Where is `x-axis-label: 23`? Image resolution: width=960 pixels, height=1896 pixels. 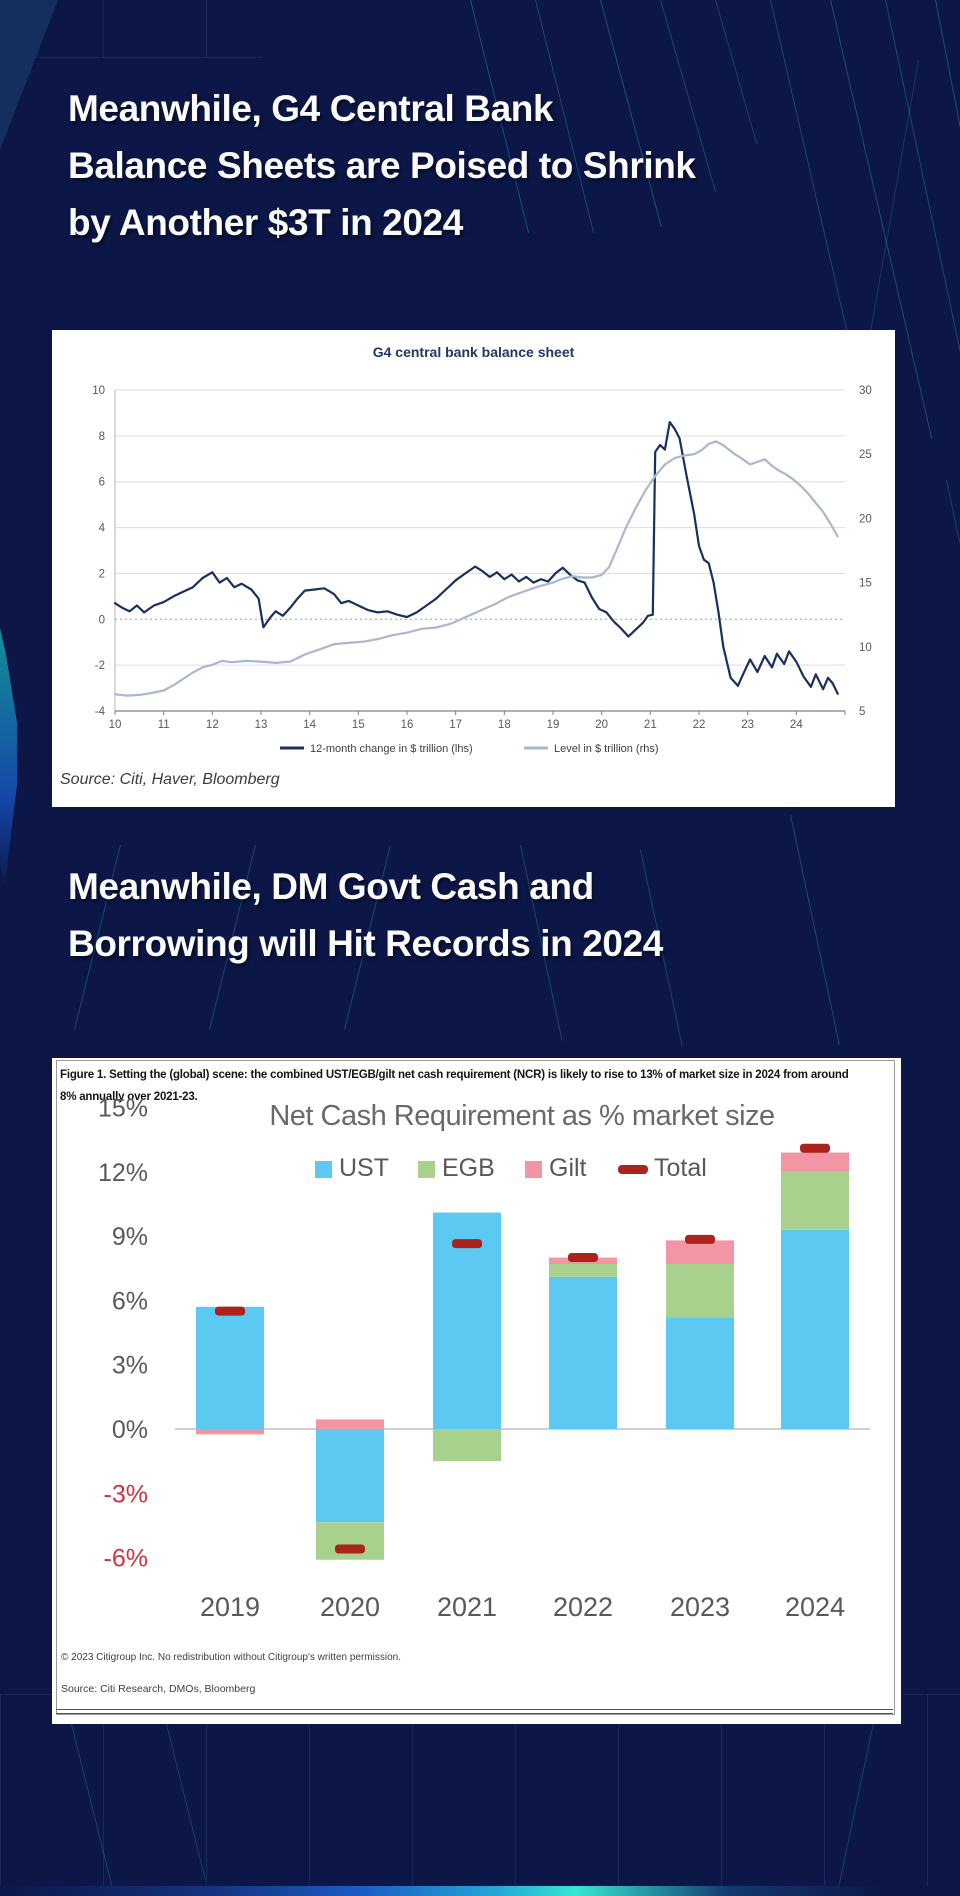 x-axis-label: 23 is located at coordinates (747, 725).